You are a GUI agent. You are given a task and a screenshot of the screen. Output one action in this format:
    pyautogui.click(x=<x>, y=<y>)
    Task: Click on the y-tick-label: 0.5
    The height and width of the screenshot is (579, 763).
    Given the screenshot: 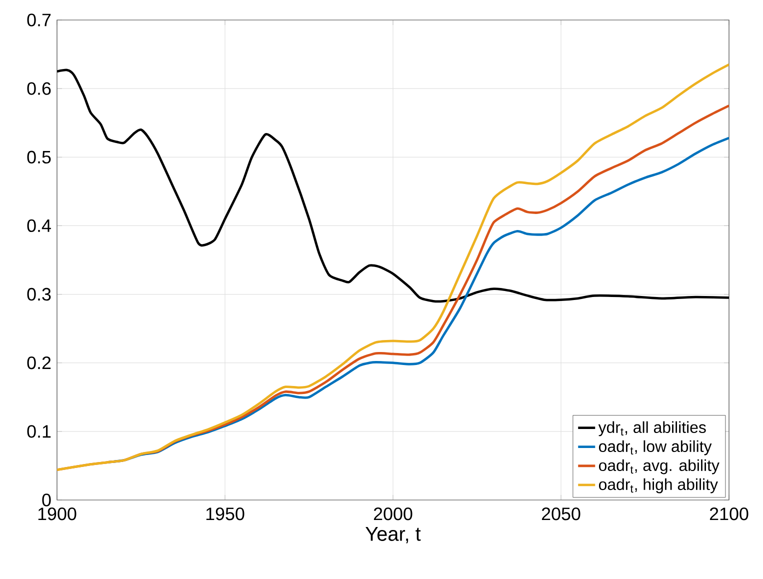 What is the action you would take?
    pyautogui.click(x=39, y=157)
    